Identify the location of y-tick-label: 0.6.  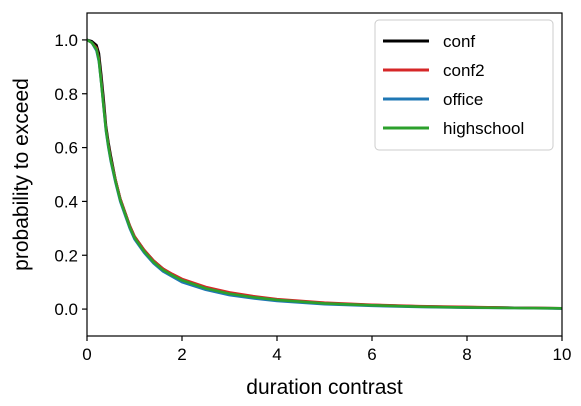
(66, 148).